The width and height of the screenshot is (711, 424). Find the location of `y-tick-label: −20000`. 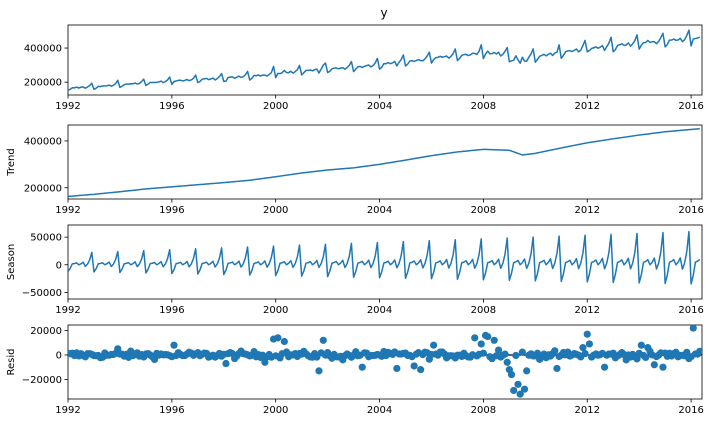

y-tick-label: −20000 is located at coordinates (42, 380).